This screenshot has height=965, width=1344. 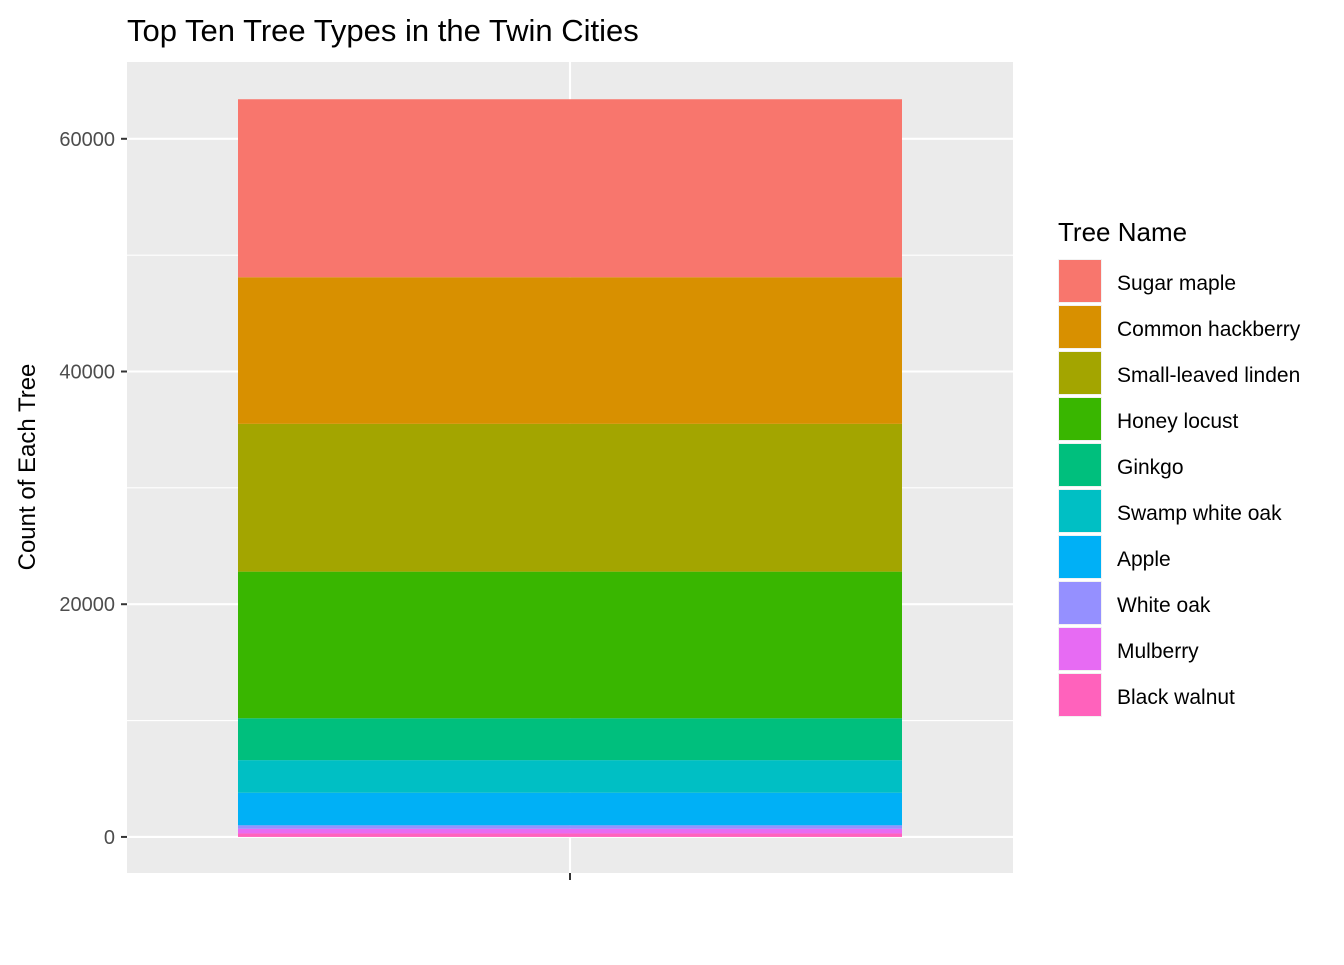 What do you see at coordinates (87, 373) in the screenshot?
I see `y-tick-label: 40000` at bounding box center [87, 373].